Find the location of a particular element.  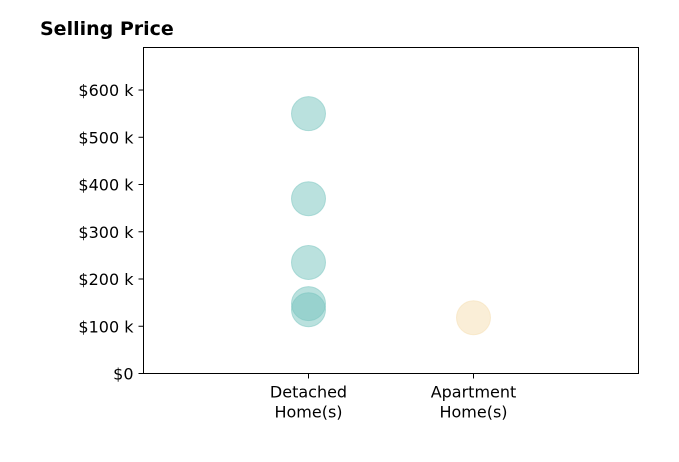

y-axis: $0 $100 k $200 k $300 k $400 k $500 k $600 k is located at coordinates (111, 232).